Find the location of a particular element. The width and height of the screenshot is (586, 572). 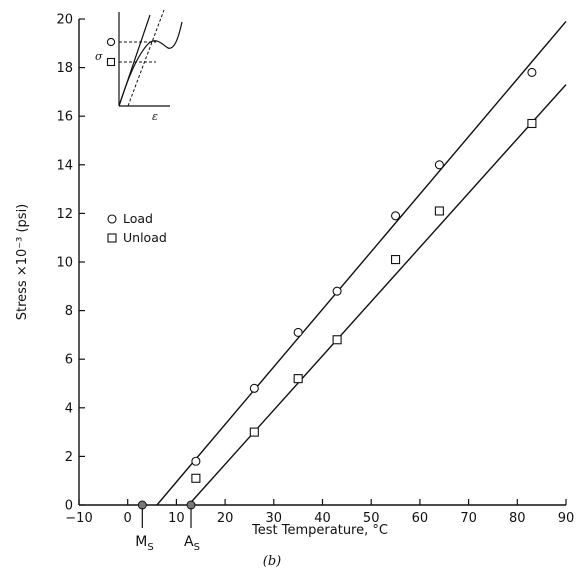

y-tick-label: 8 is located at coordinates (69, 311).